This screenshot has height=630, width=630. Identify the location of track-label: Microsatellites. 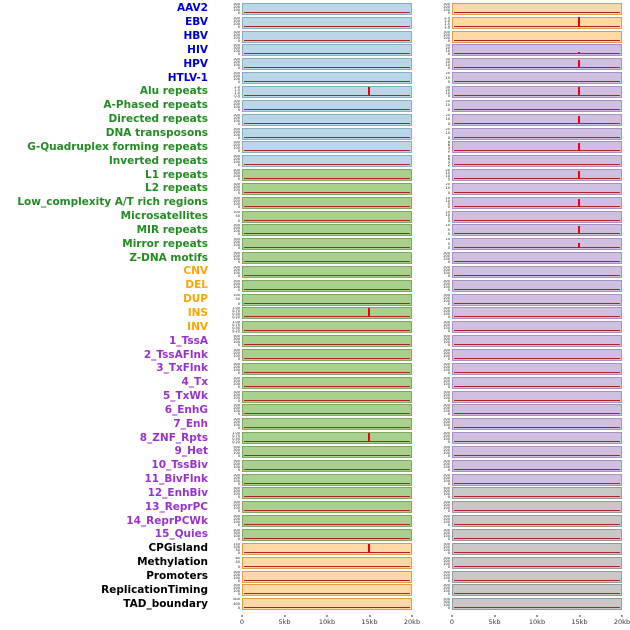
(164, 216).